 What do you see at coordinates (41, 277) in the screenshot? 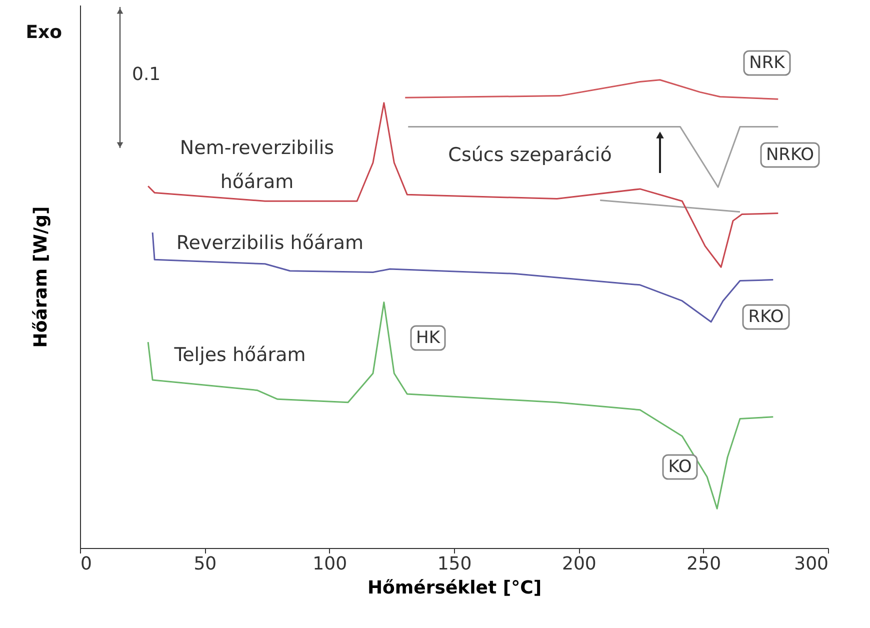
I see `y-axis-title: Hőáram [W/g]` at bounding box center [41, 277].